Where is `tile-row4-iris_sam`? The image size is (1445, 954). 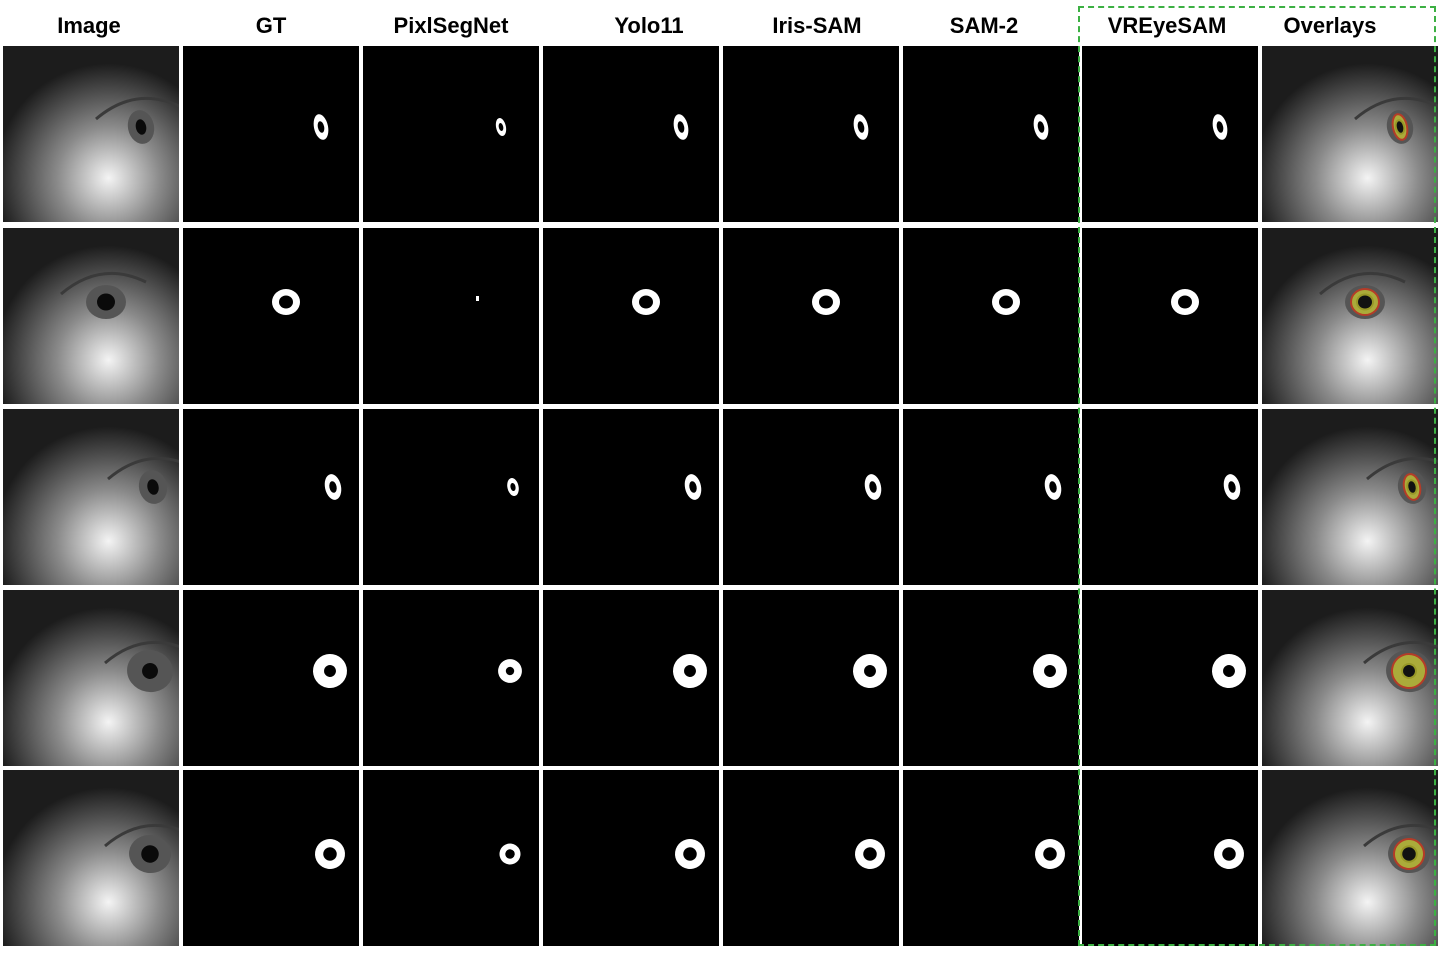
tile-row4-iris_sam is located at coordinates (811, 678).